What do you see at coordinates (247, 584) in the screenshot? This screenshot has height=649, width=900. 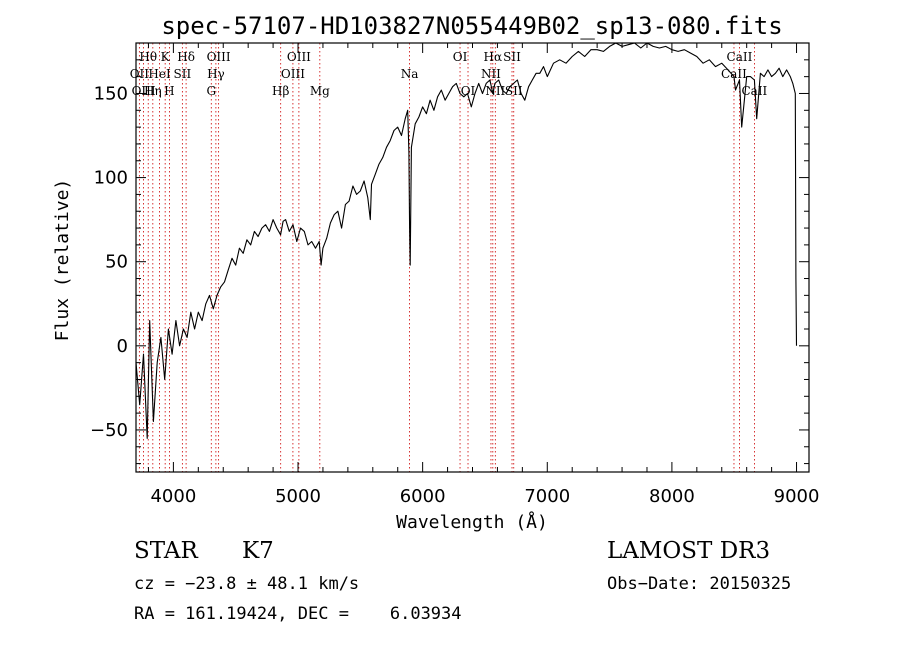 I see `redshift-velocity: cz = −23.8 ± 48.1 km/s` at bounding box center [247, 584].